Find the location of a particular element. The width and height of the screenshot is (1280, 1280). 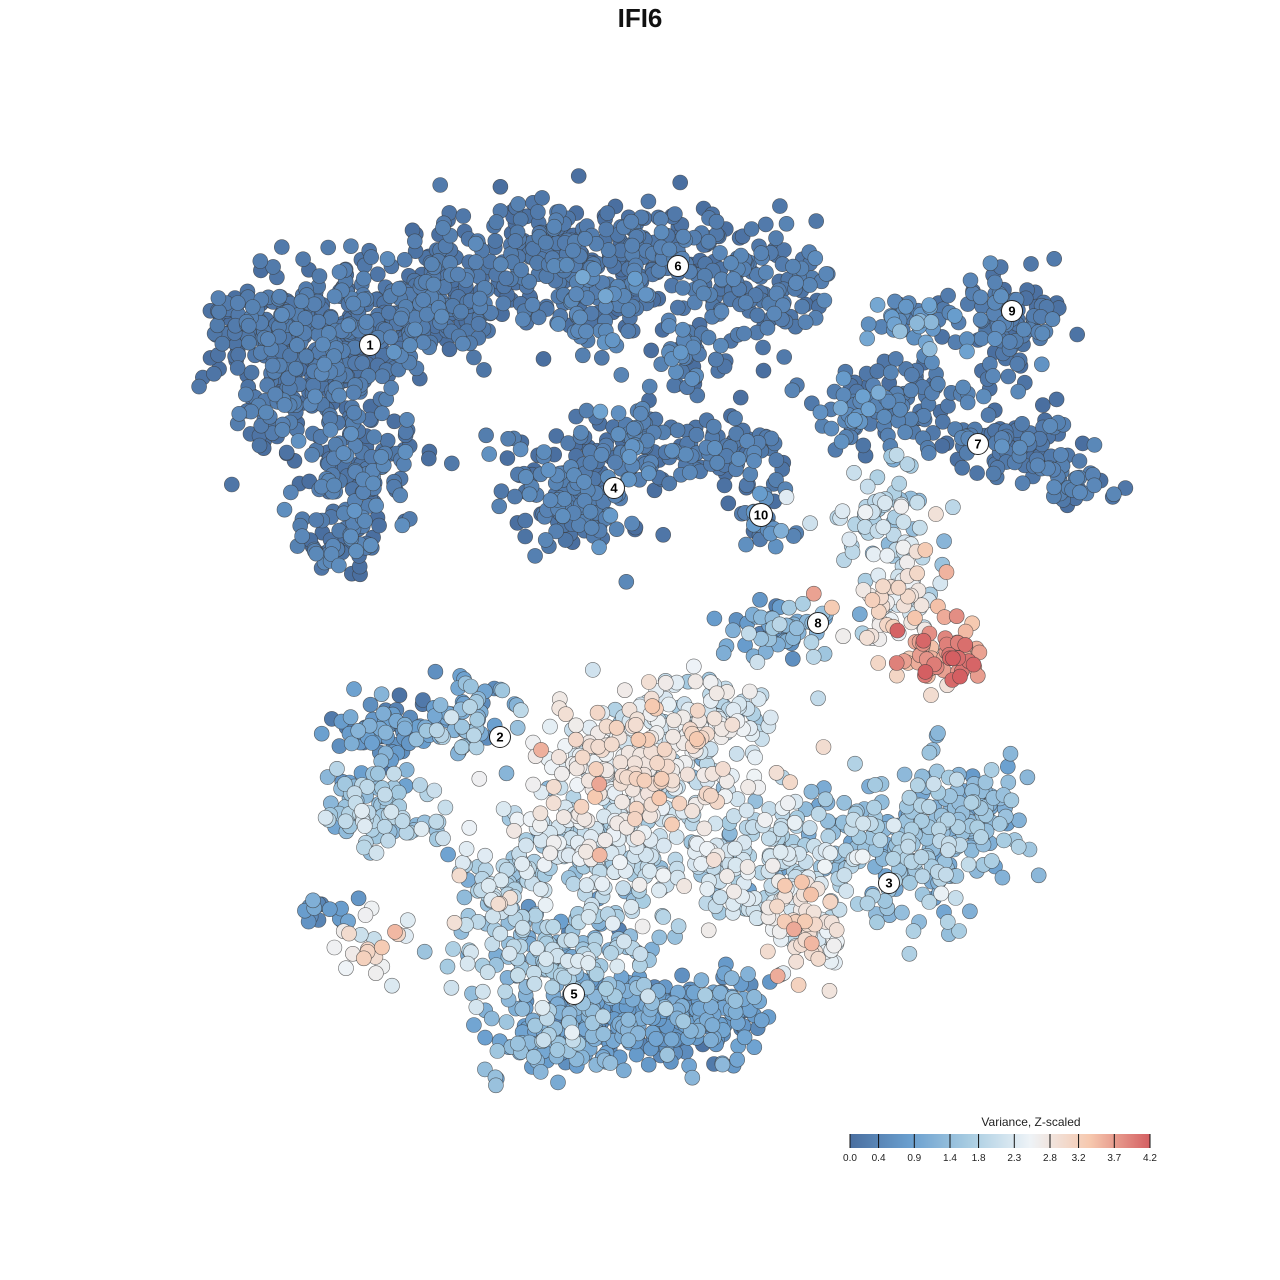

cluster-label-text: 8 is located at coordinates (817, 623).